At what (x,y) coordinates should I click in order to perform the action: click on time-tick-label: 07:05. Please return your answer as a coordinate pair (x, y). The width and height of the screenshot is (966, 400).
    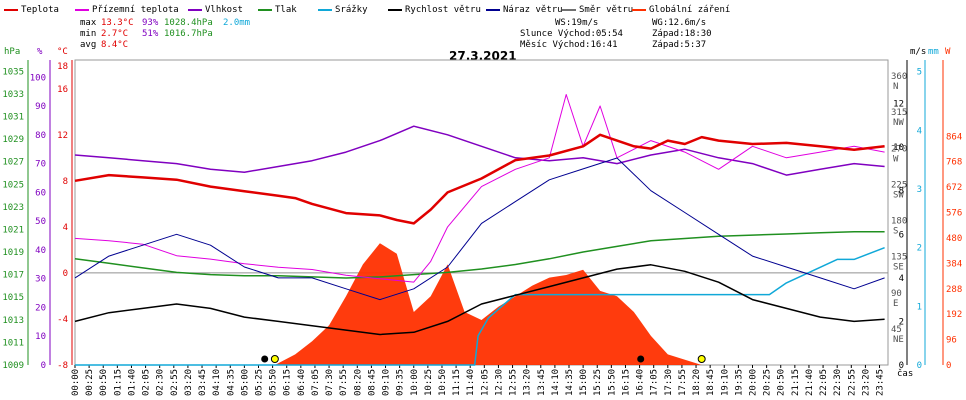
    Looking at the image, I should click on (316, 382).